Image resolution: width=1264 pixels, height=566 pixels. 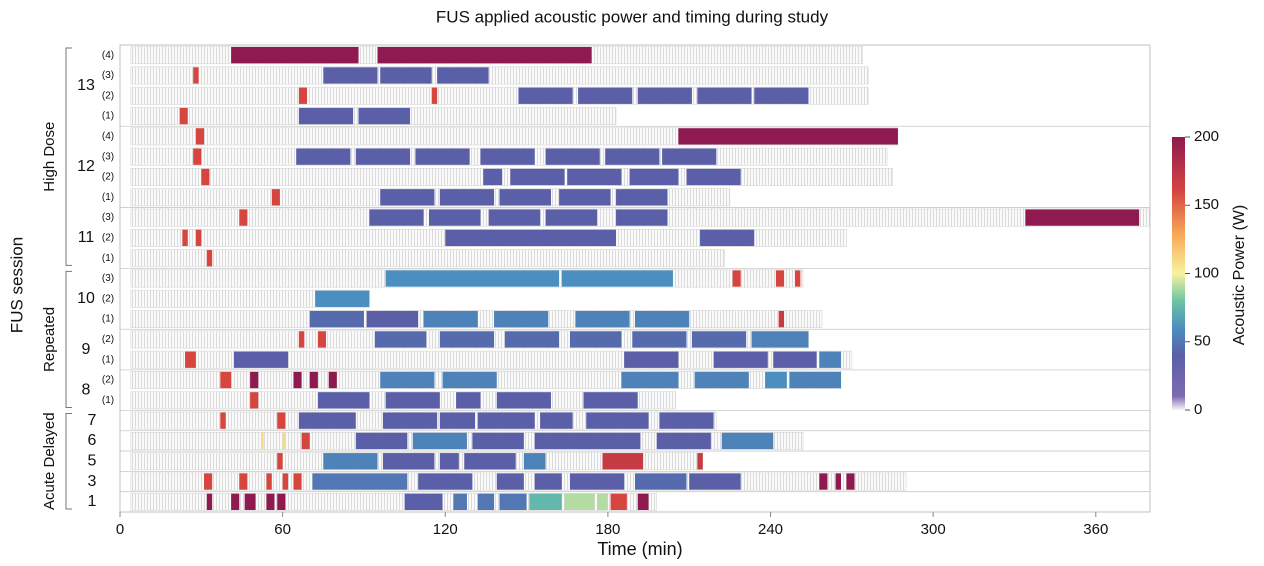 I want to click on x-tick-label: 0, so click(x=120, y=529).